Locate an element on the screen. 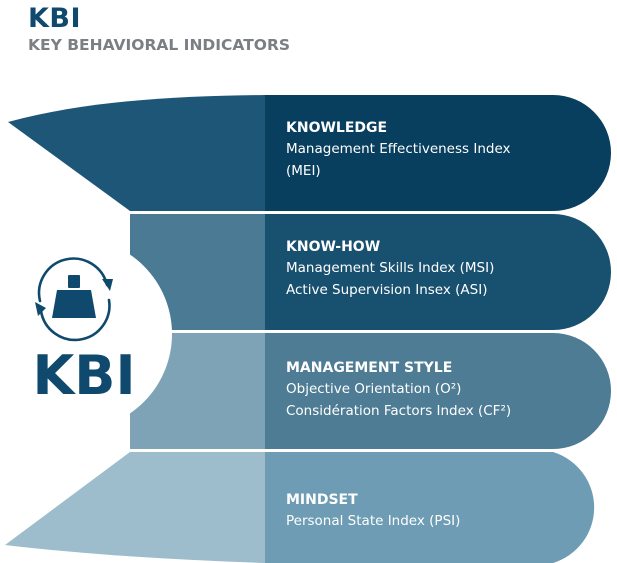 Image resolution: width=617 pixels, height=563 pixels. hub-label: KBI is located at coordinates (84, 375).